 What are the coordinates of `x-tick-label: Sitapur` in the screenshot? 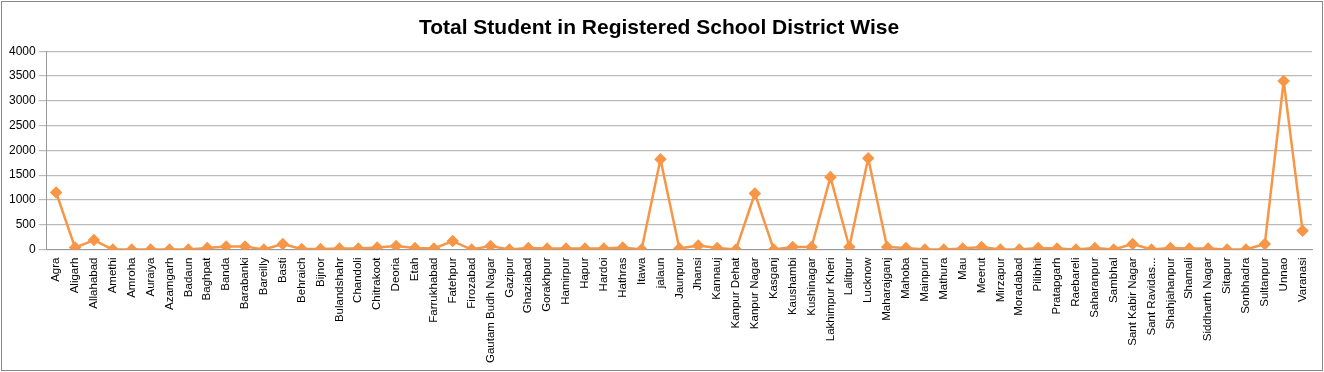 It's located at (1226, 275).